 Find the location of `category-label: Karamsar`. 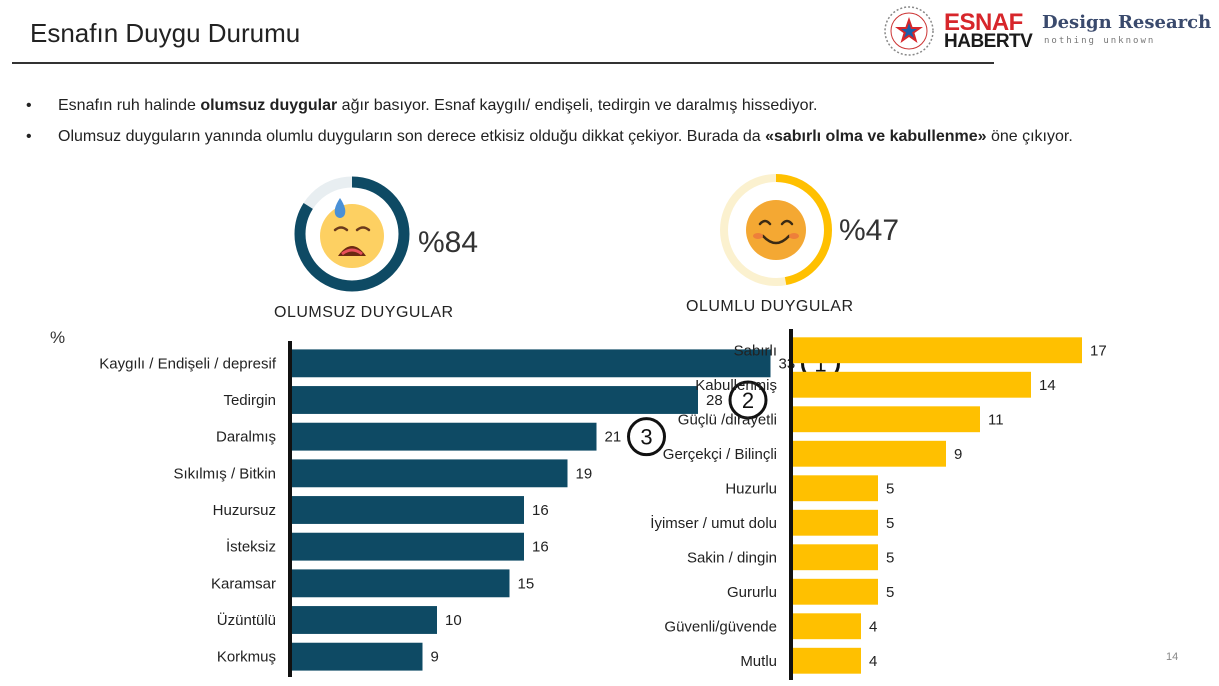

category-label: Karamsar is located at coordinates (243, 583).